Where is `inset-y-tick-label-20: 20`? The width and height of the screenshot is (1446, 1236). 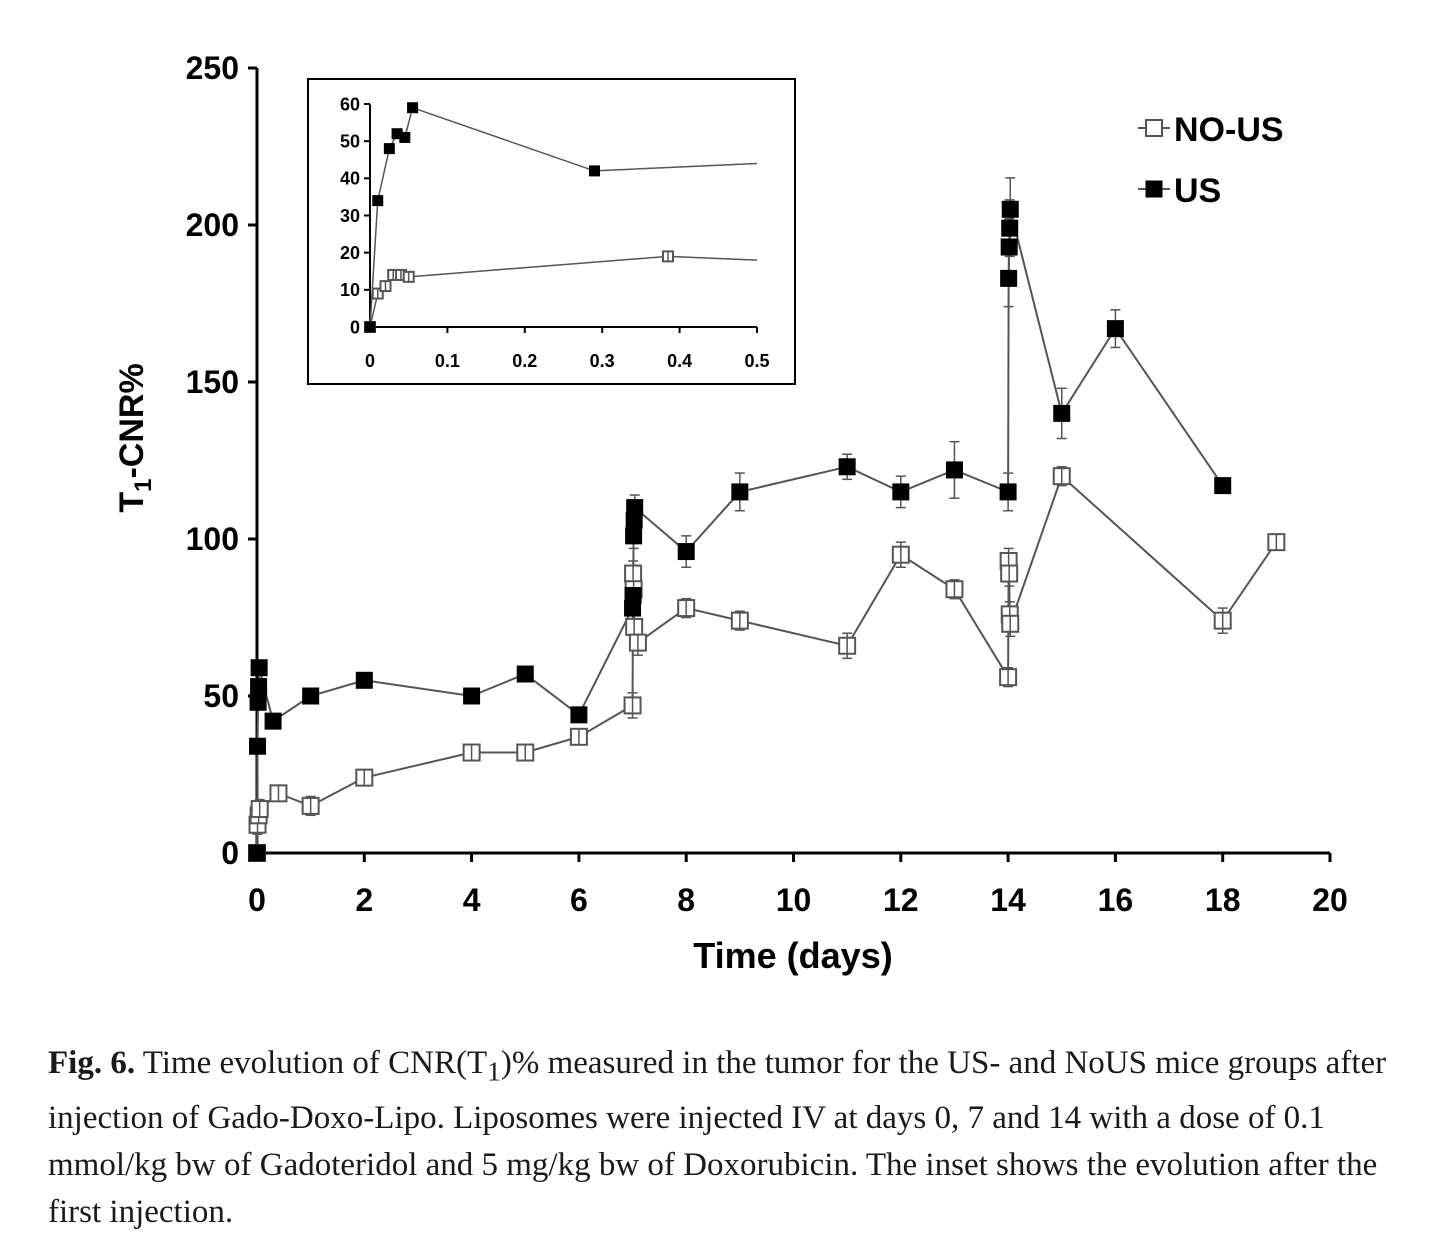
inset-y-tick-label-20: 20 is located at coordinates (350, 253).